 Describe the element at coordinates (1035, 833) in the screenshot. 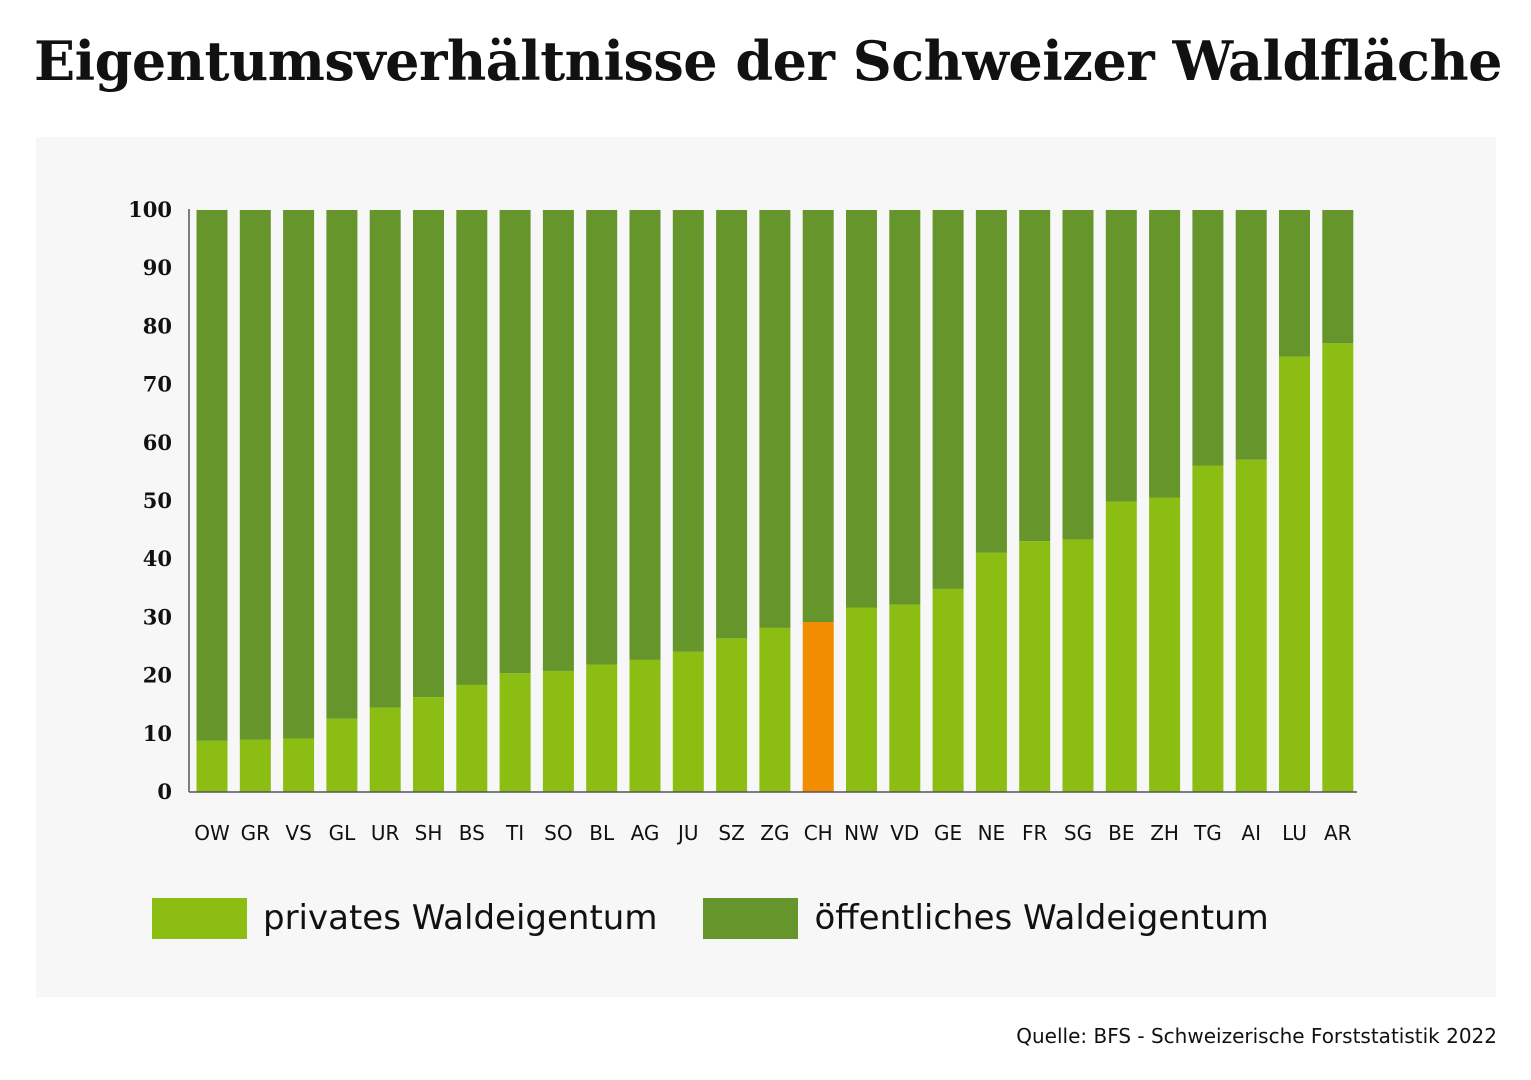

I see `x-tick-label: FR` at that location.